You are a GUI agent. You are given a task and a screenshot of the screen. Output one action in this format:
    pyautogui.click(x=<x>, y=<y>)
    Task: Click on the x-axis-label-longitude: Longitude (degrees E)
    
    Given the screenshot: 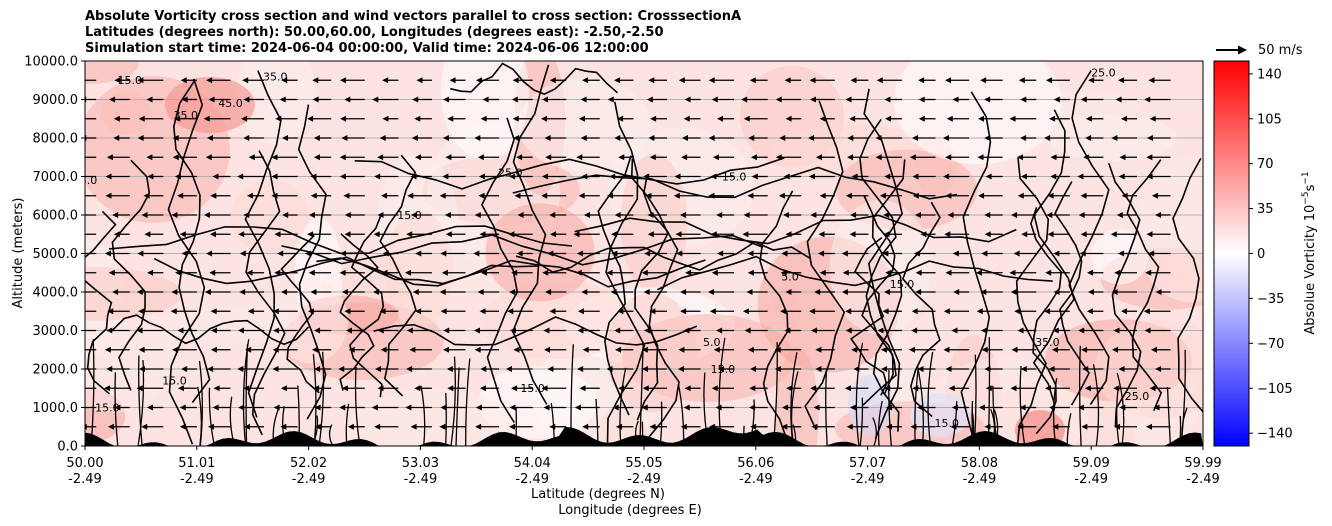 What is the action you would take?
    pyautogui.click(x=630, y=510)
    